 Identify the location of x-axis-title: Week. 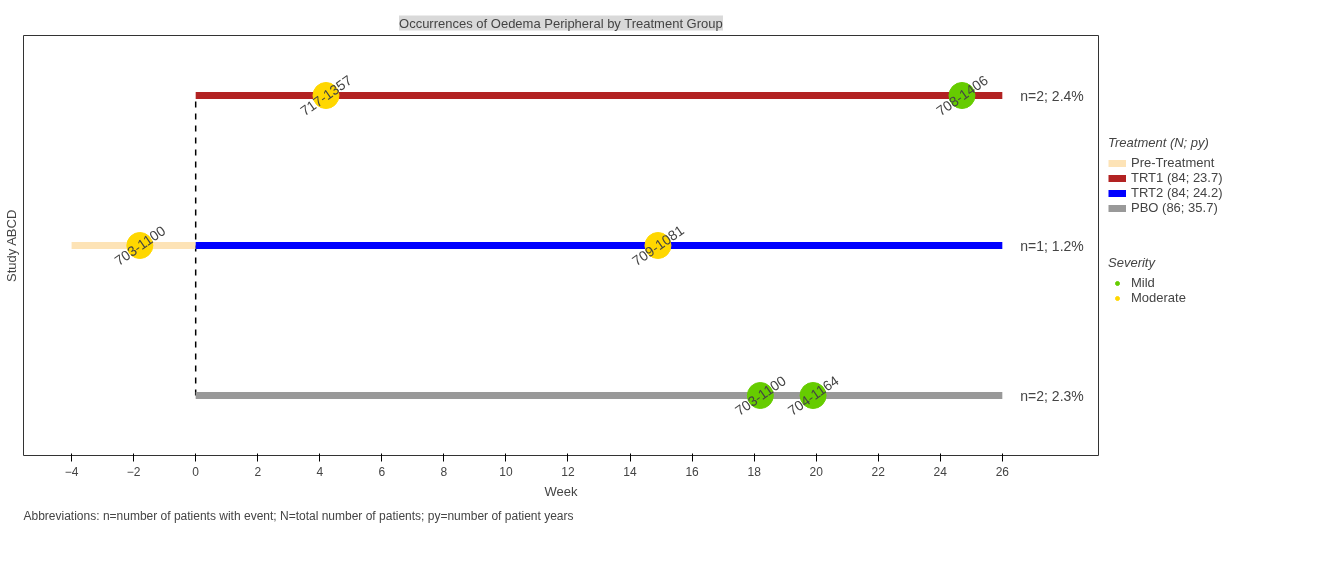
(561, 491).